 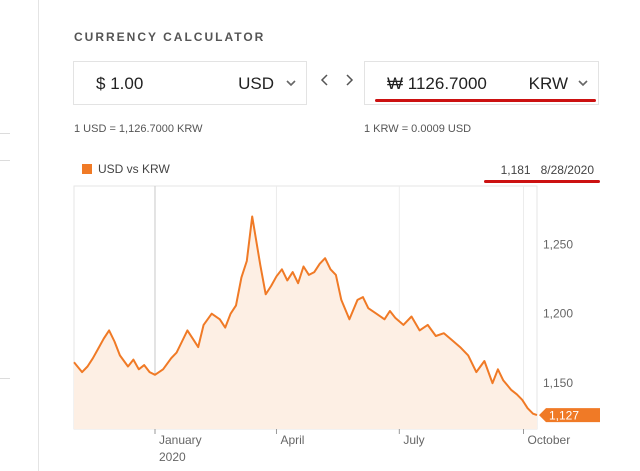 What do you see at coordinates (180, 440) in the screenshot?
I see `x-tick-label: January` at bounding box center [180, 440].